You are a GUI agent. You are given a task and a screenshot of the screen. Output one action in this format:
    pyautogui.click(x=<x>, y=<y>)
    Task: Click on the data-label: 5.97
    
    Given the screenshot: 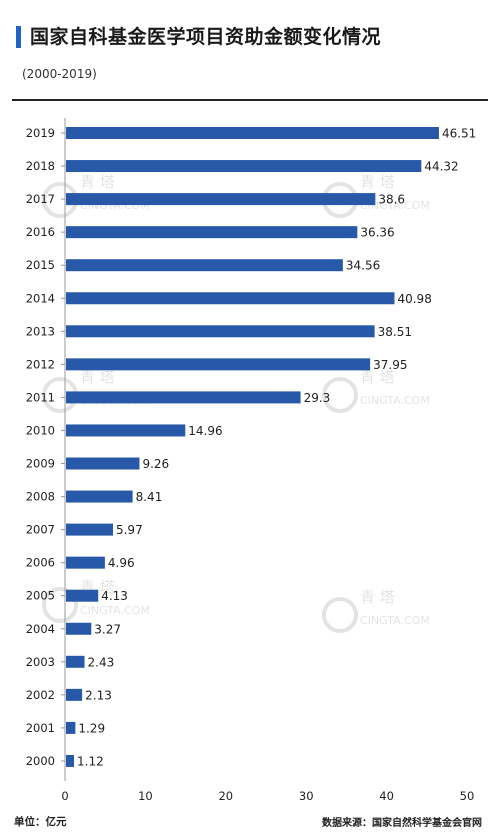 What is the action you would take?
    pyautogui.click(x=129, y=530)
    